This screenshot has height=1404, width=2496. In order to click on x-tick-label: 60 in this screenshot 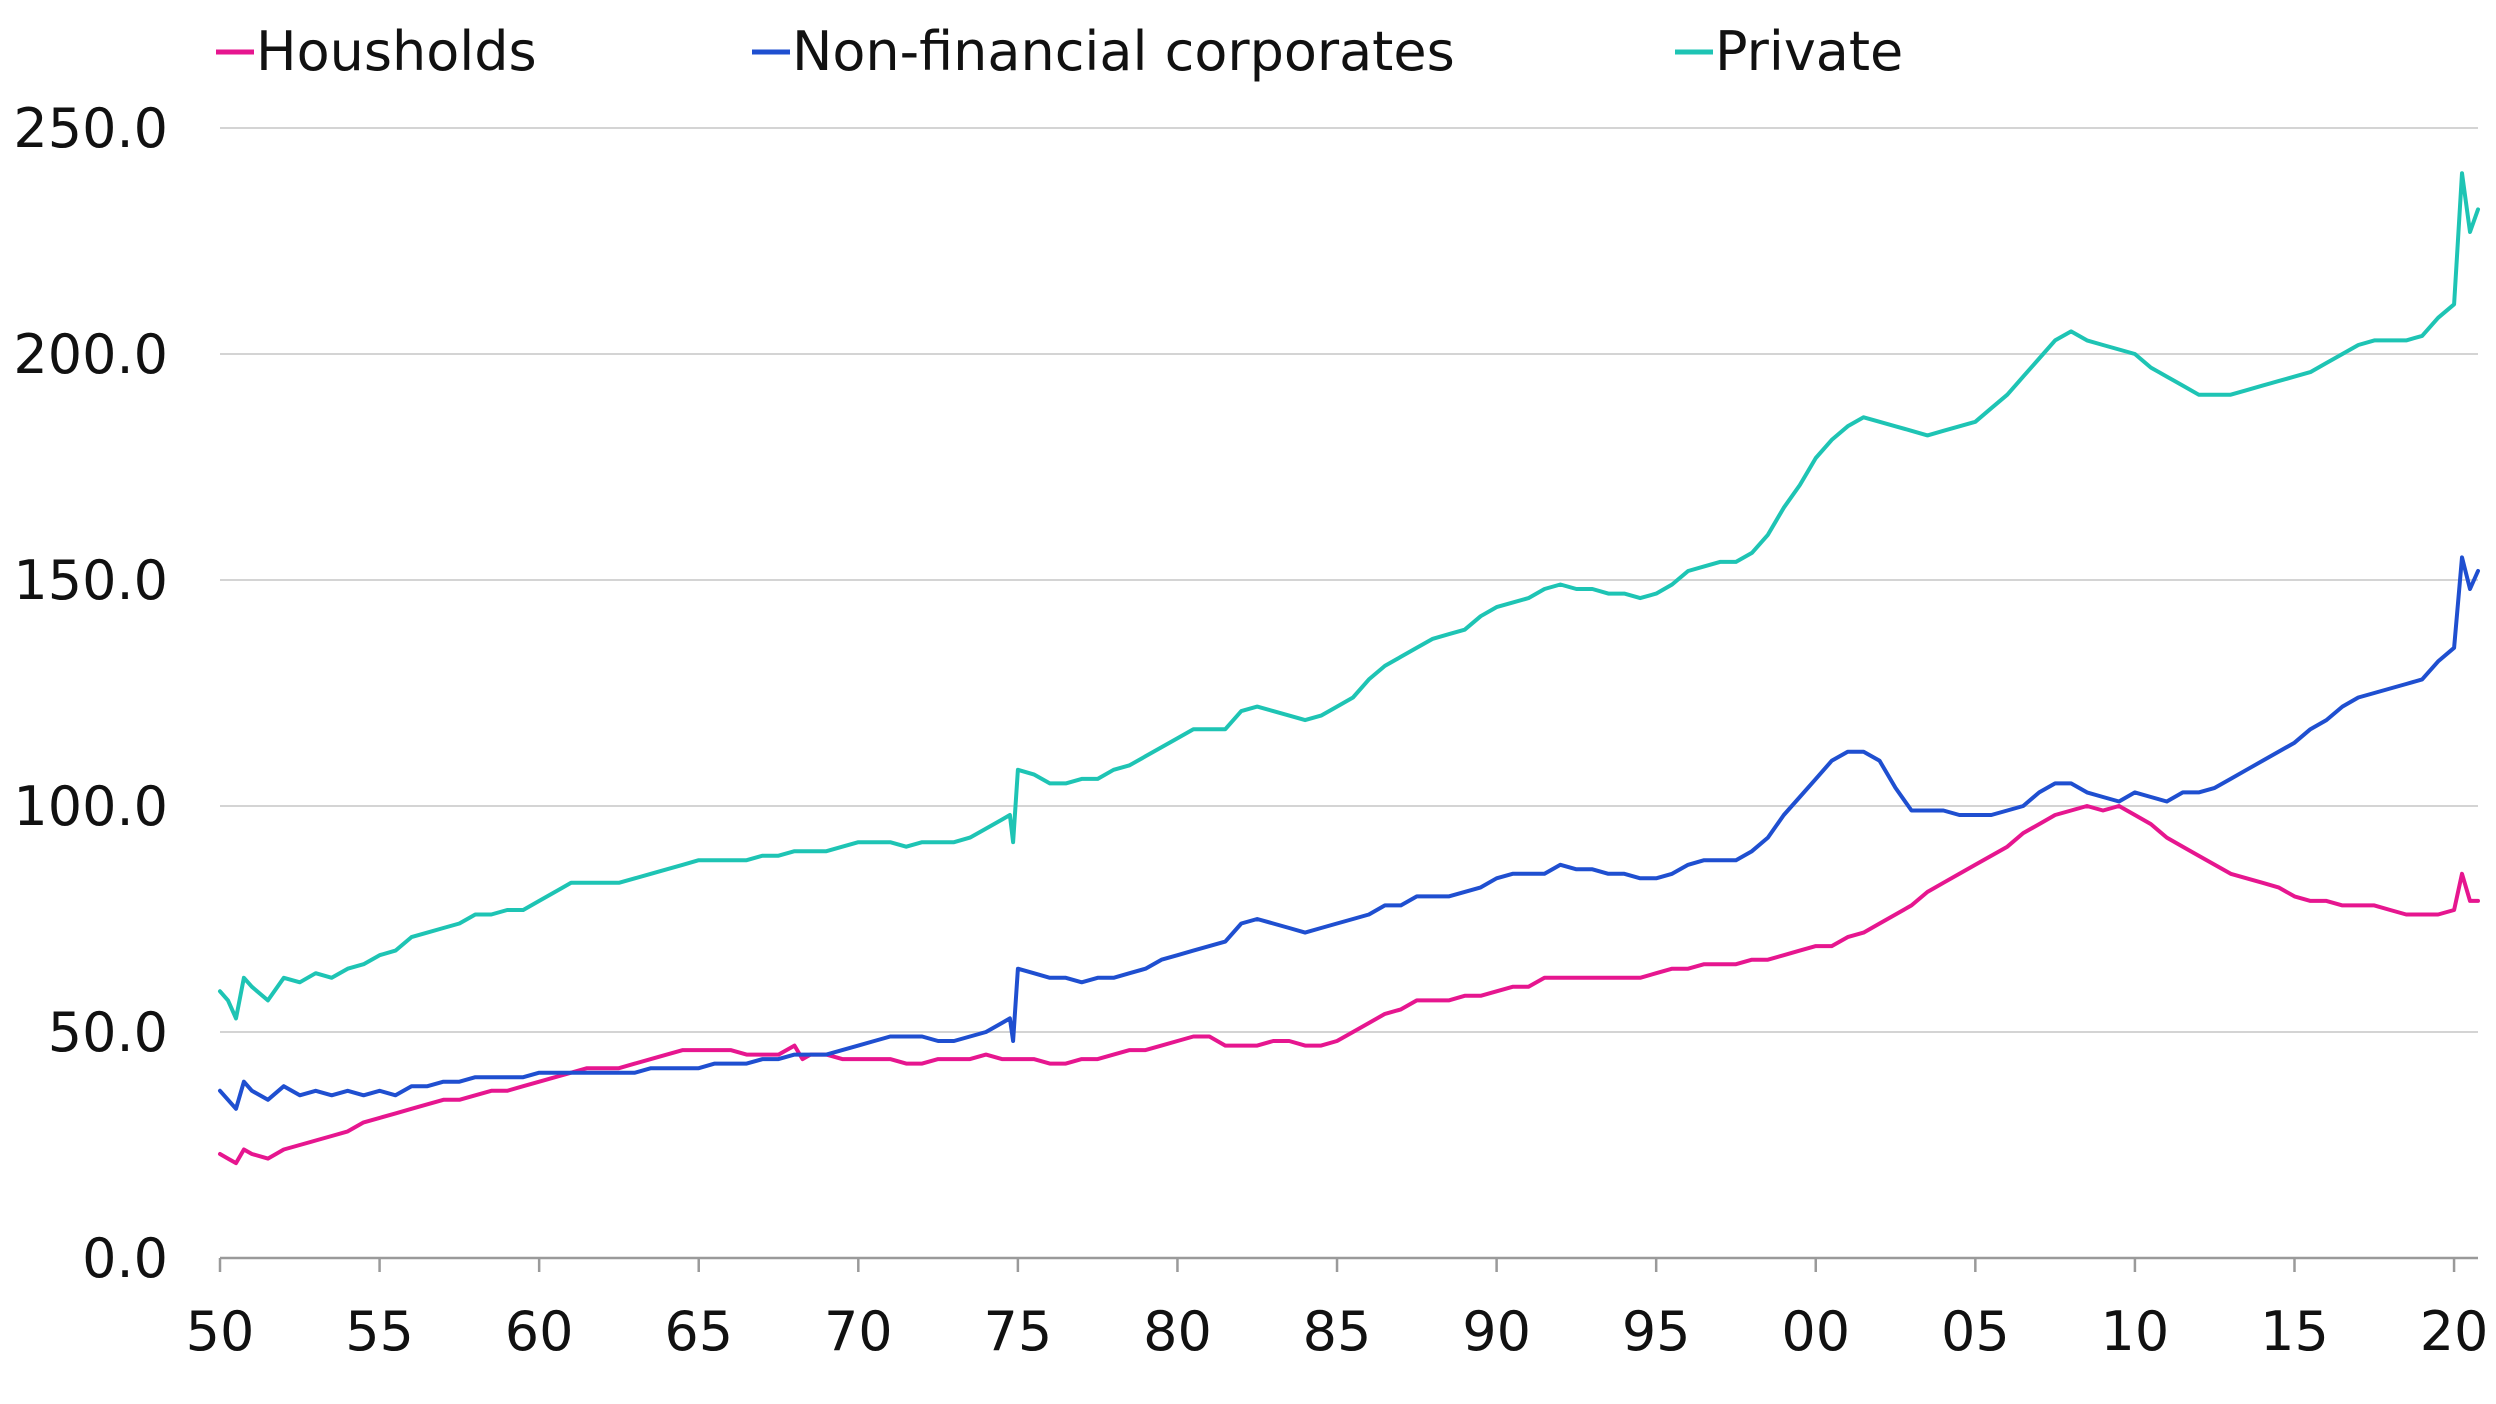, I will do `click(539, 1331)`.